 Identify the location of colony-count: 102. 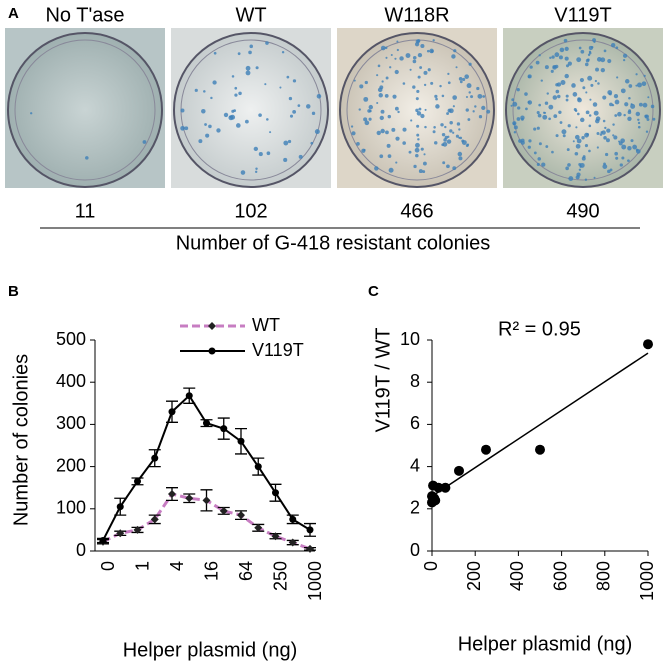
(250, 211).